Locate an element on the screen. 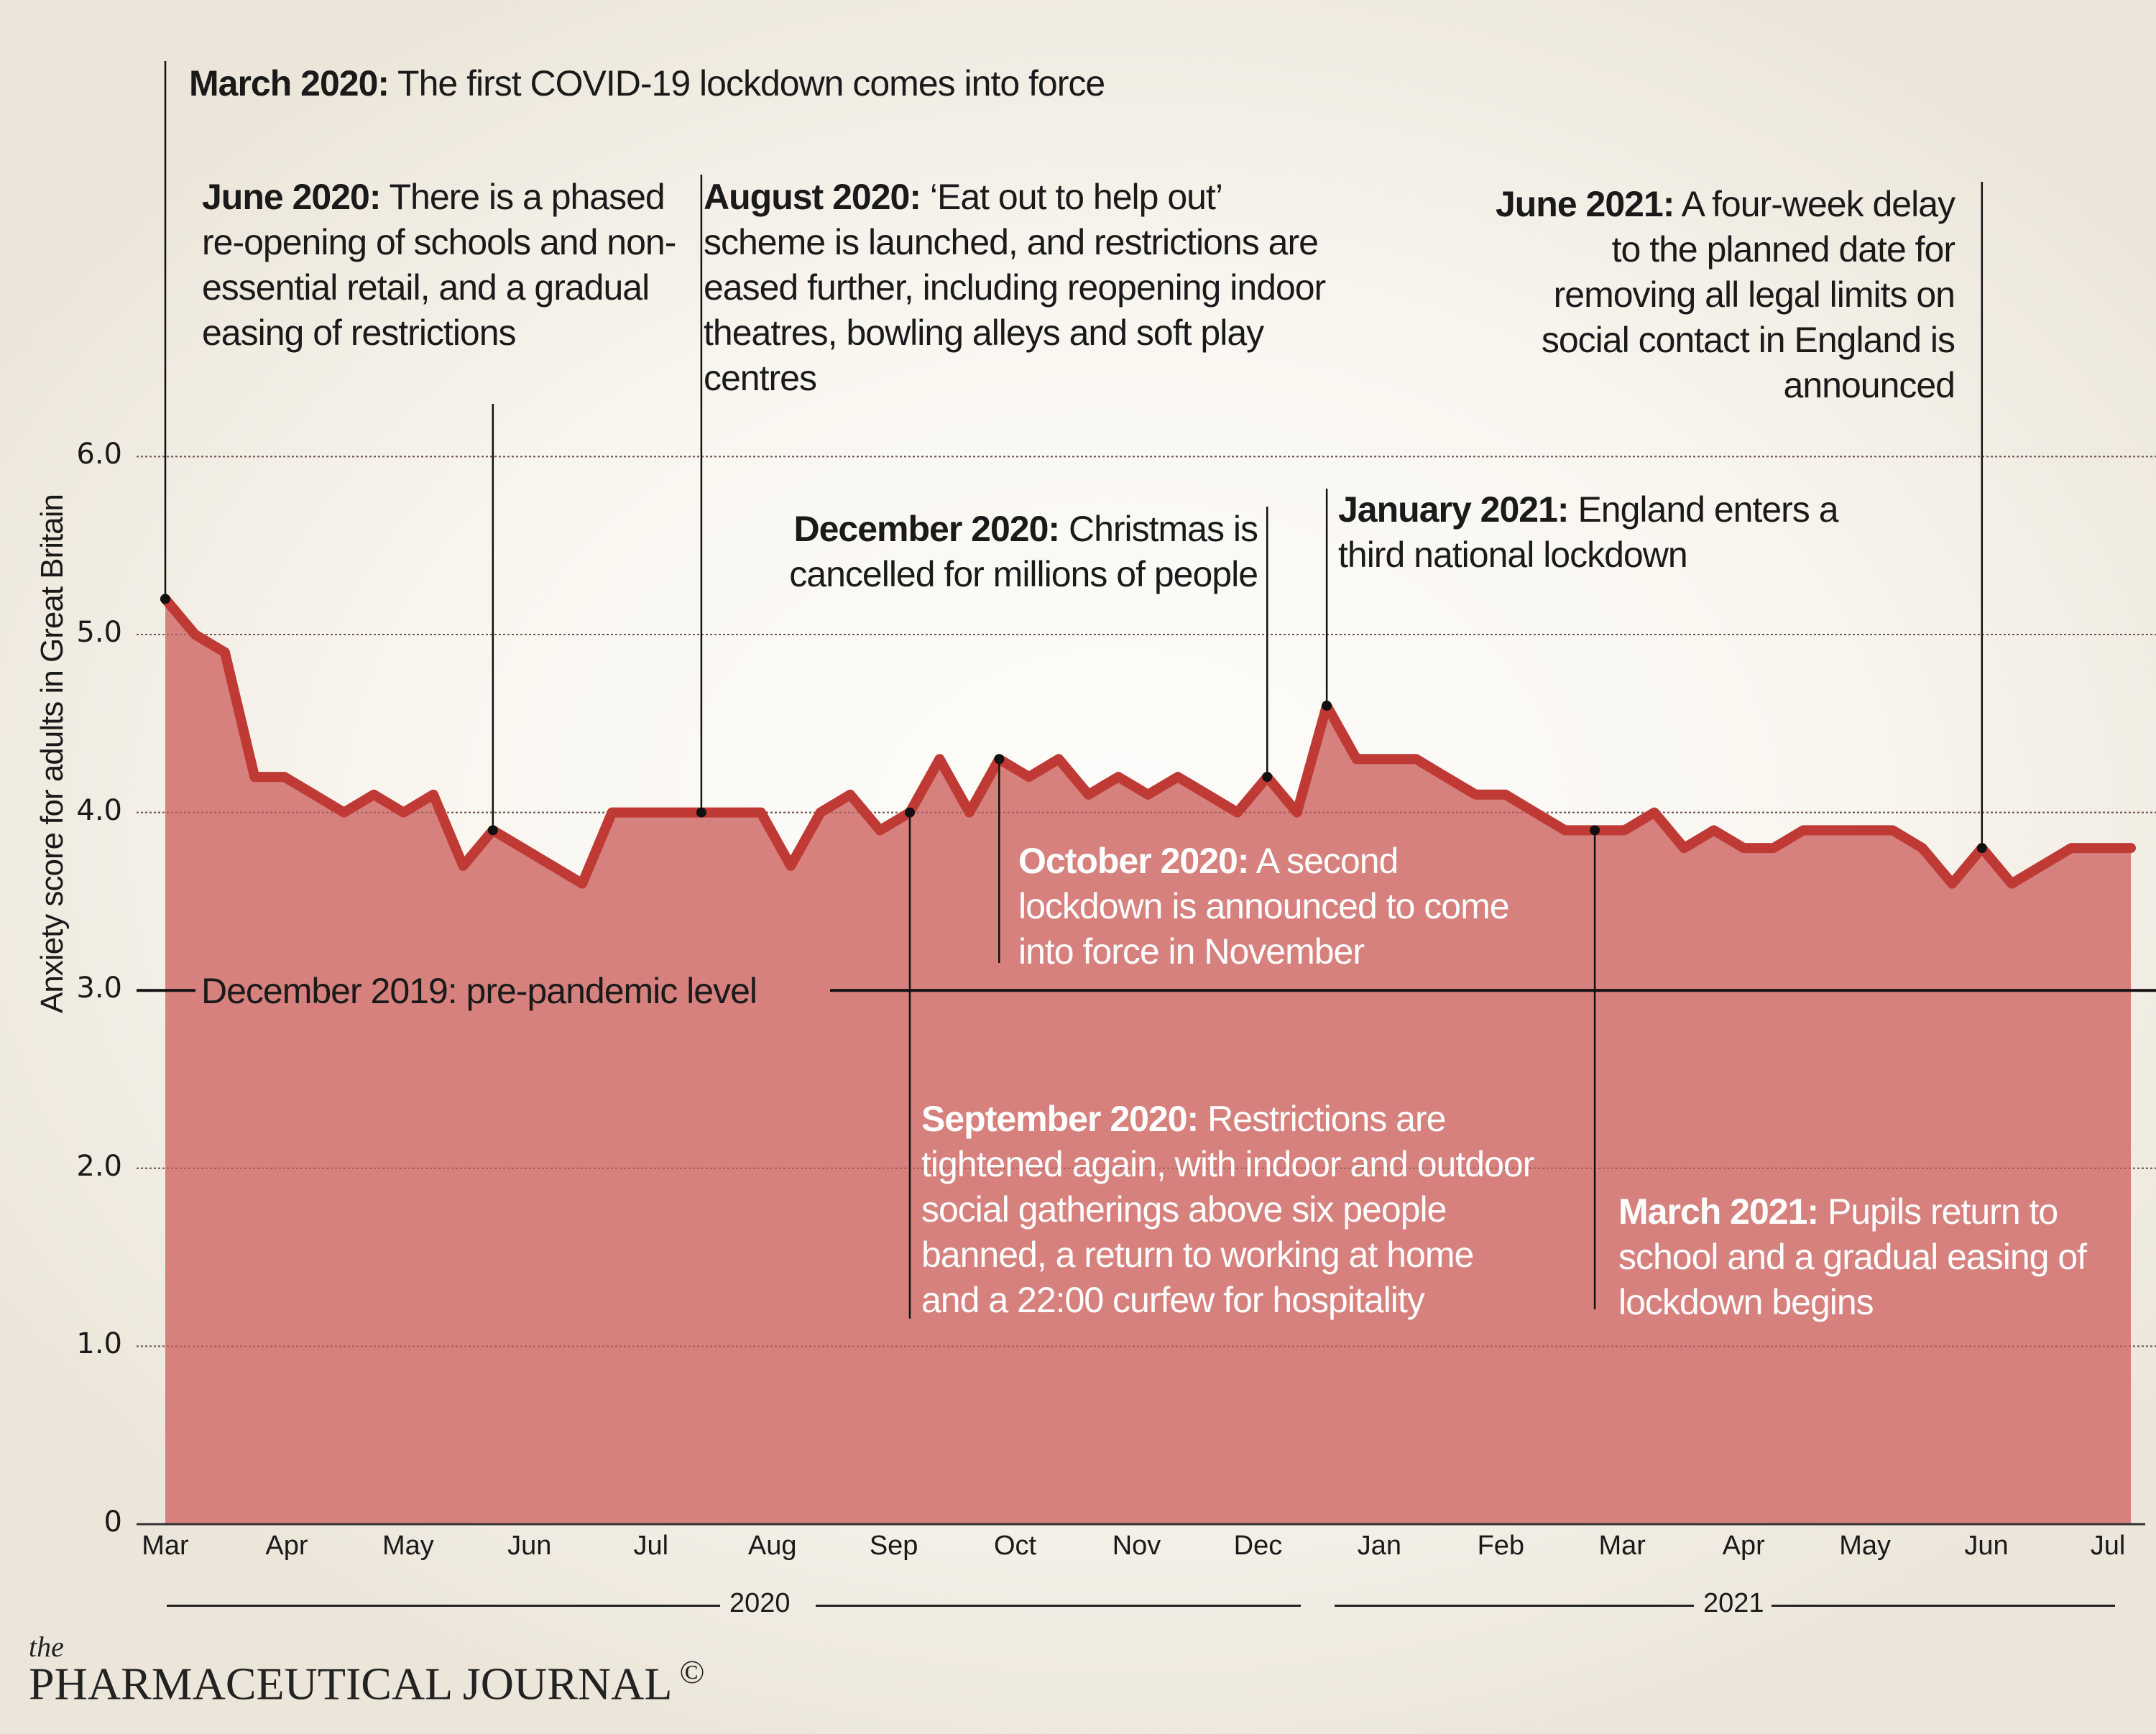  annotation-dot-aug2020 is located at coordinates (701, 812).